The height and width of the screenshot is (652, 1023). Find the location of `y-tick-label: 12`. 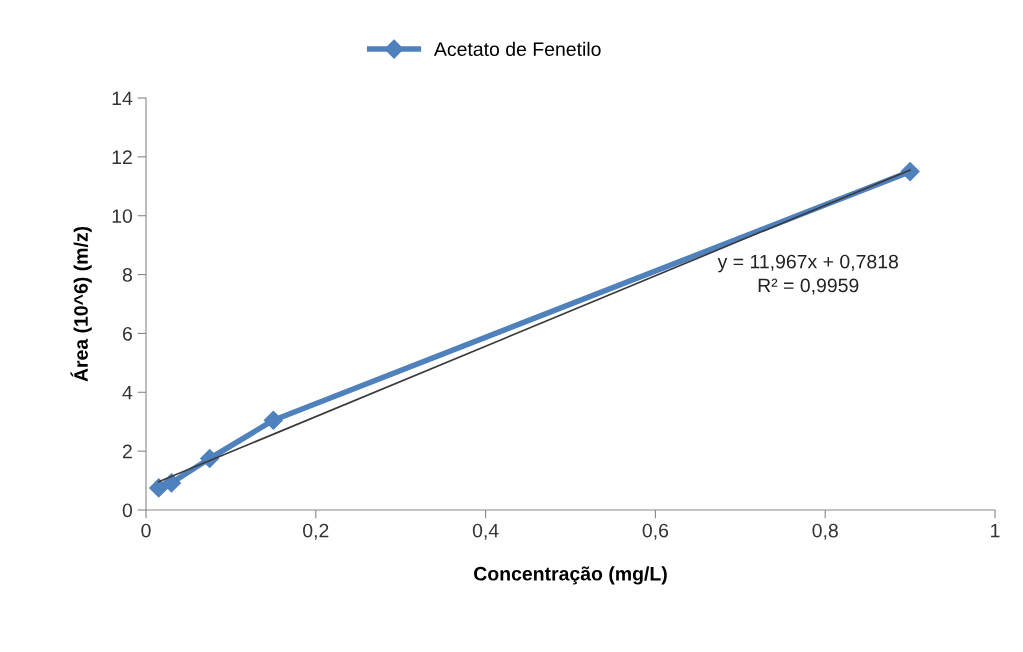

y-tick-label: 12 is located at coordinates (122, 157).